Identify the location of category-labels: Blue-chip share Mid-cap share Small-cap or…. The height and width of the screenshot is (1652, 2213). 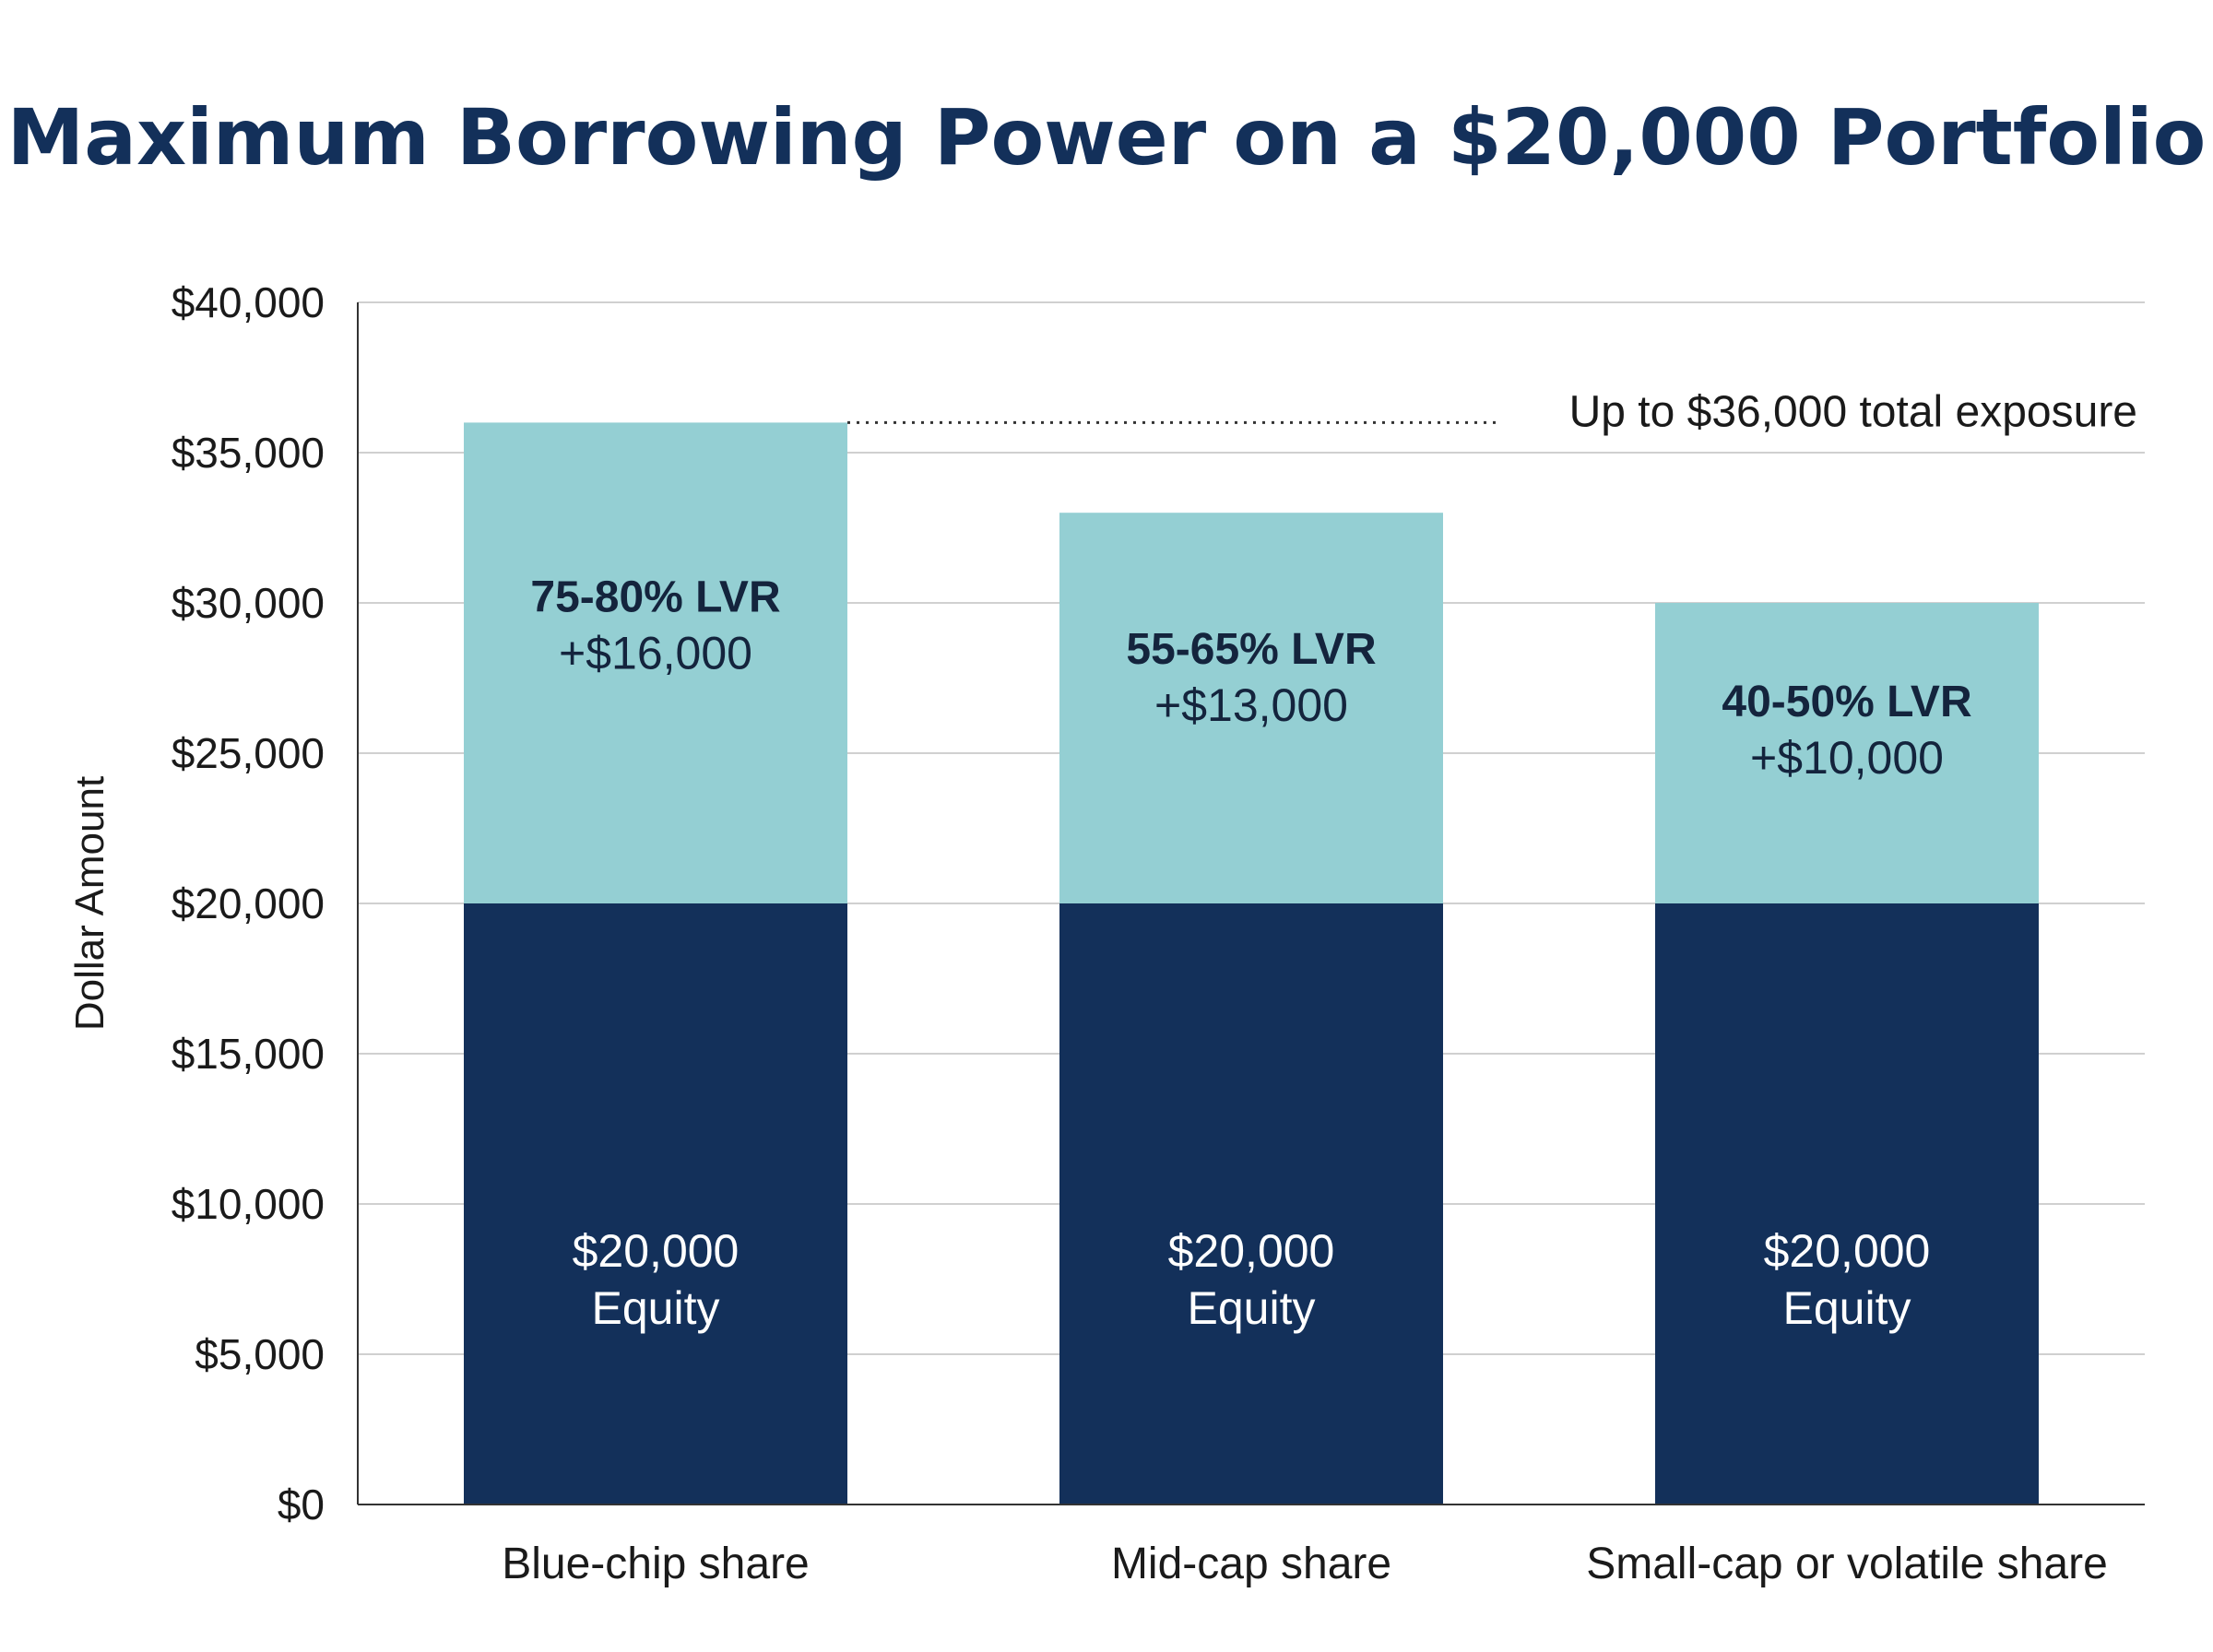
(1305, 1564).